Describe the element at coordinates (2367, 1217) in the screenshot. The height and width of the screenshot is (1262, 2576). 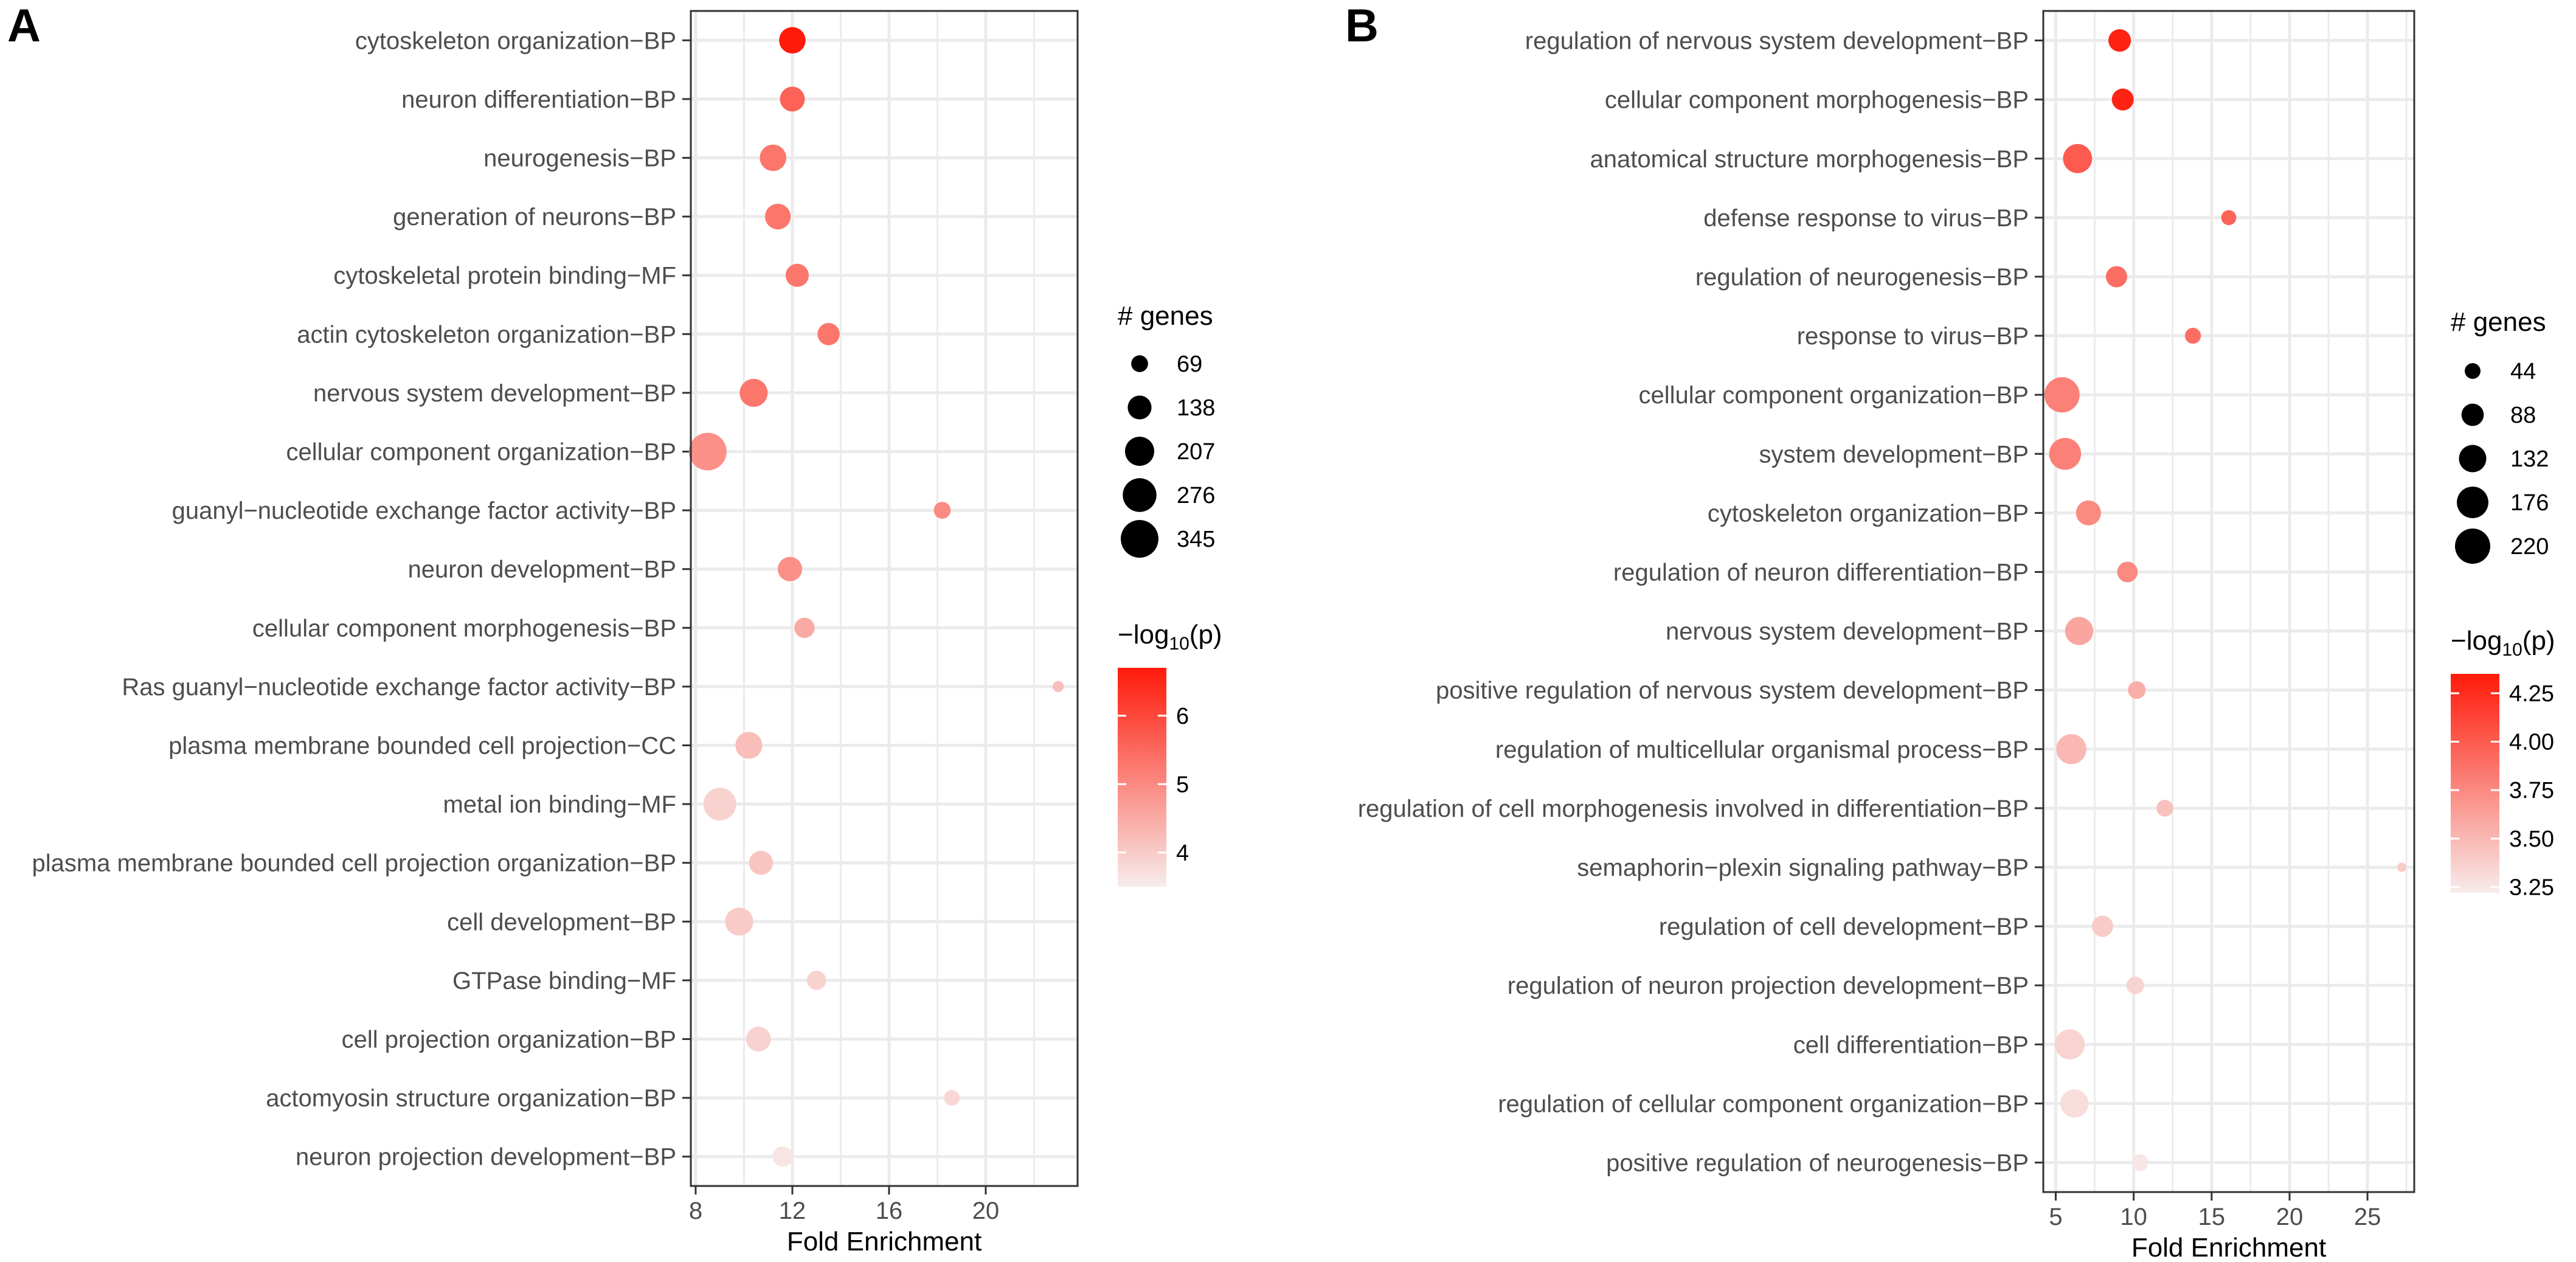
I see `x-tick-label: 25` at that location.